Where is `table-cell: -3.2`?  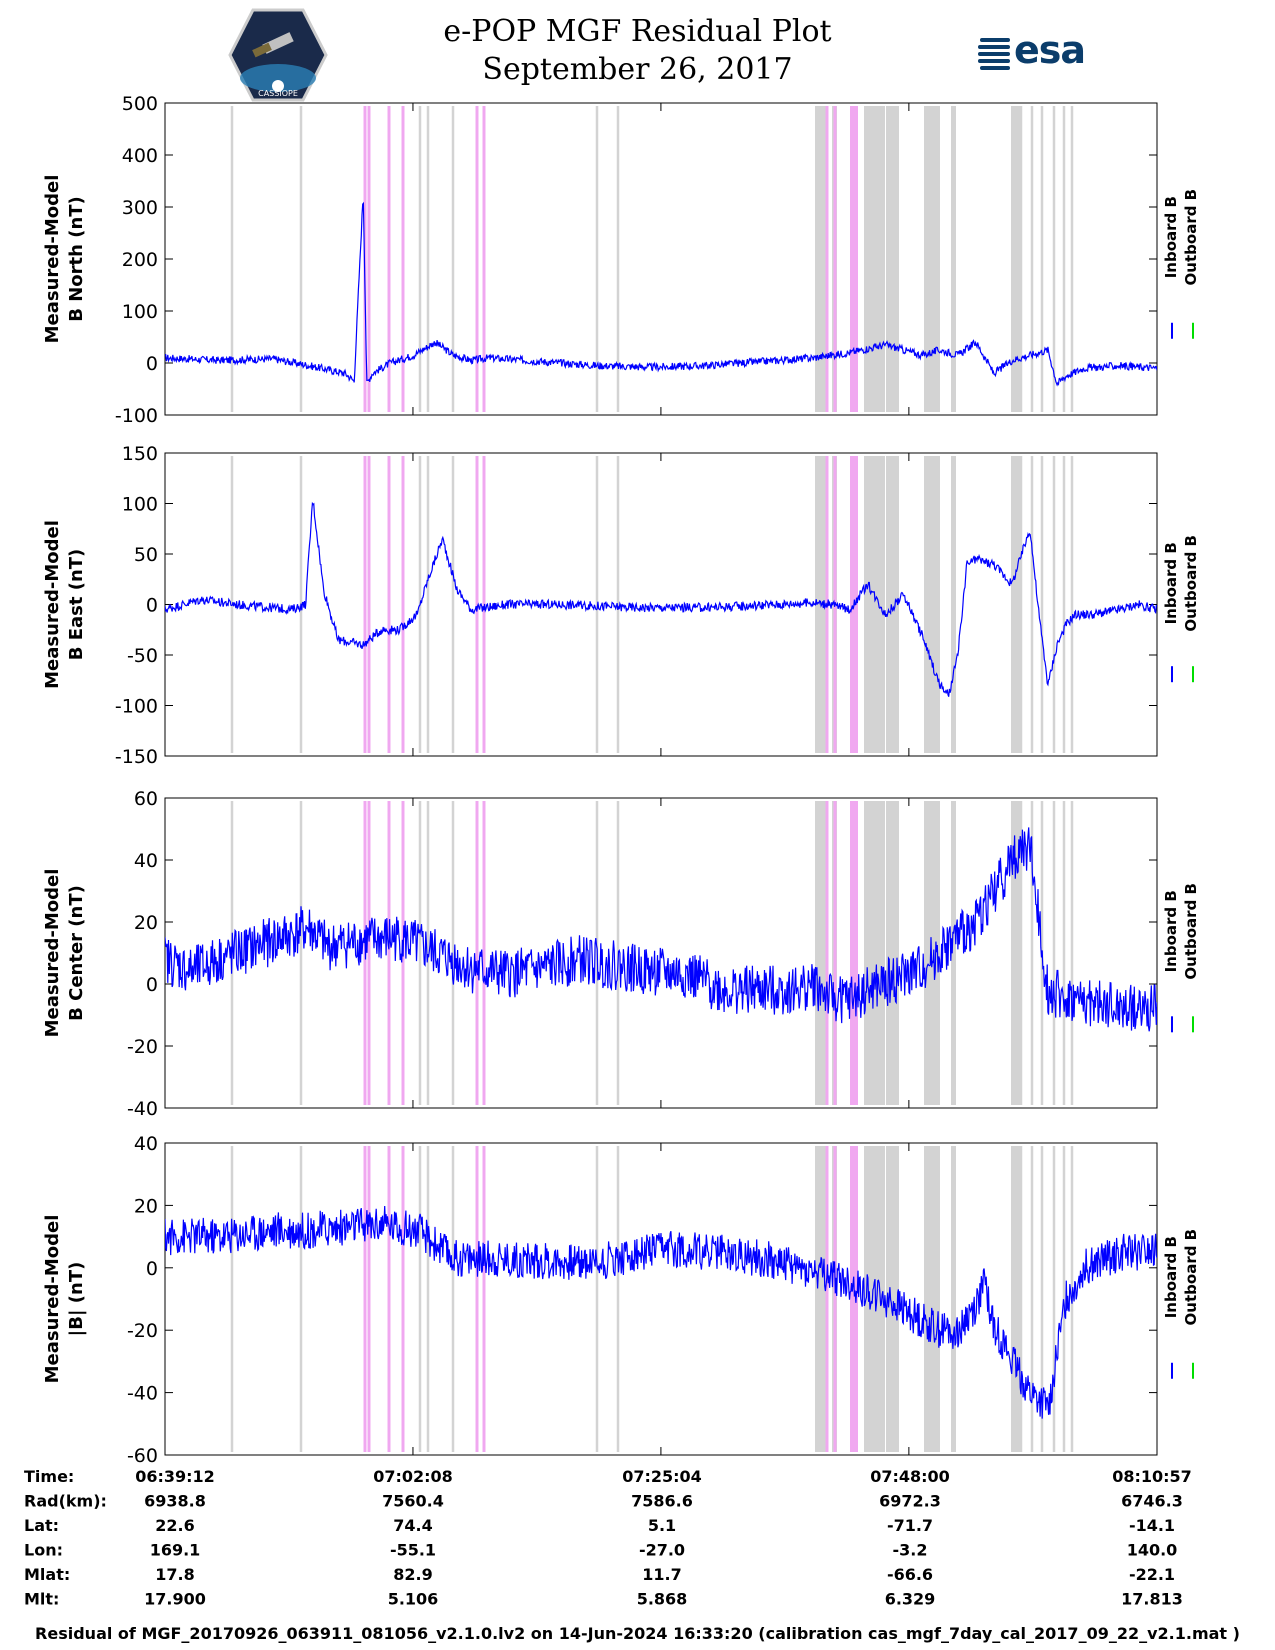 table-cell: -3.2 is located at coordinates (910, 1550).